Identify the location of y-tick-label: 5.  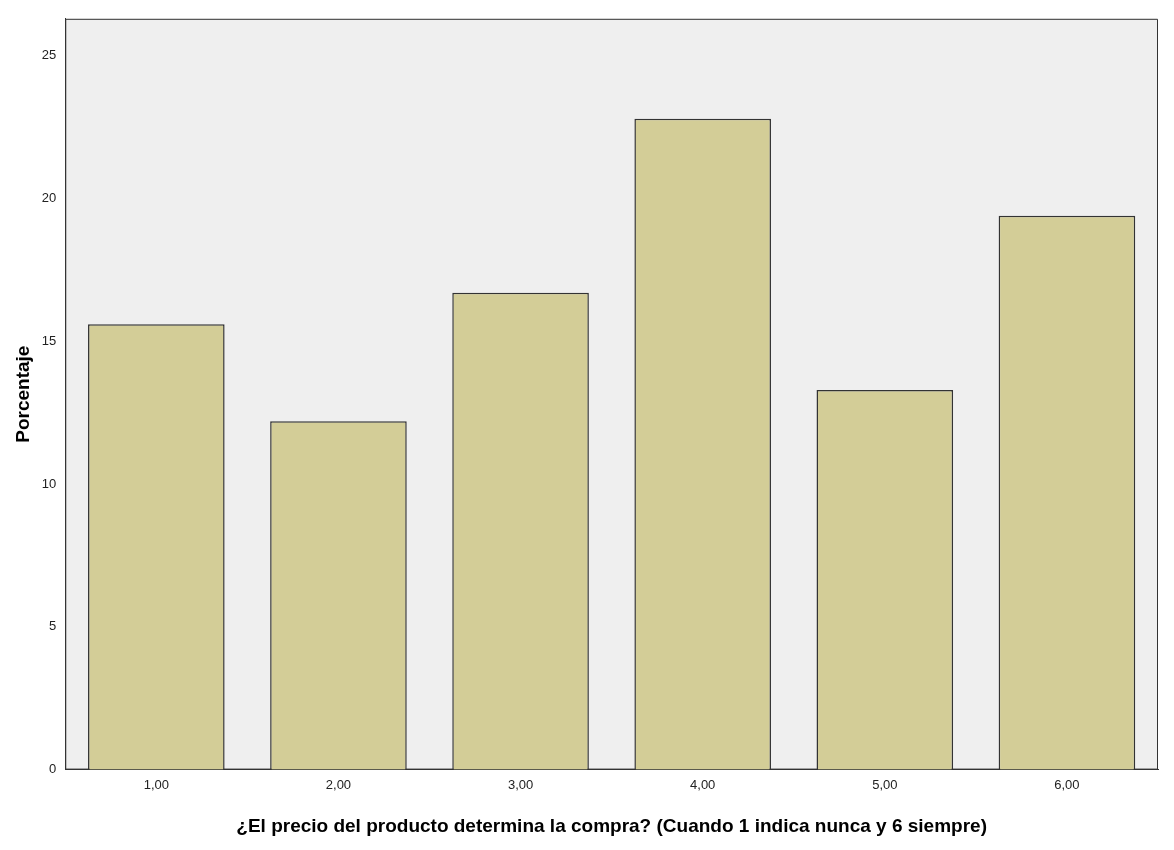
(53, 626).